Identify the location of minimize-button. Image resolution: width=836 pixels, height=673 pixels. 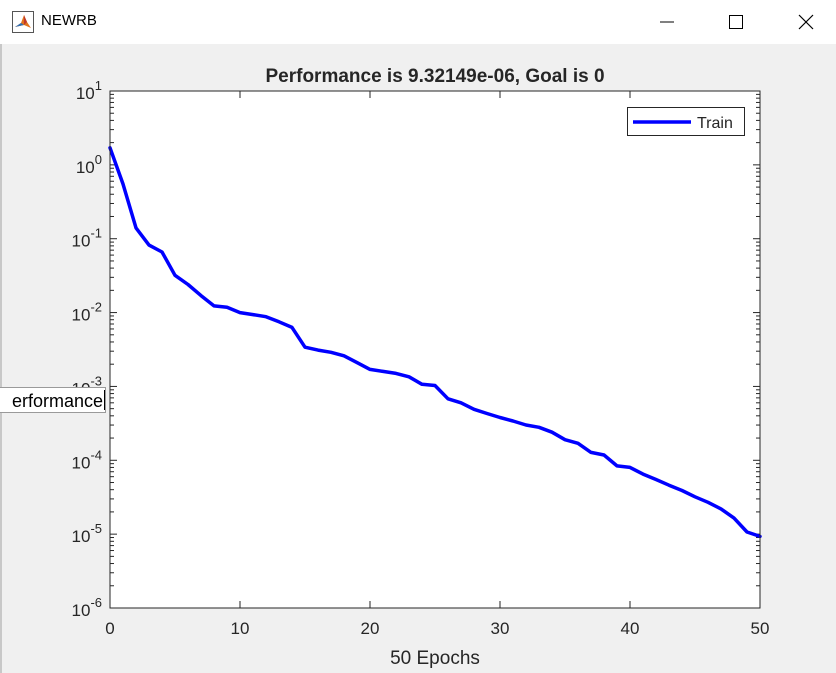
(667, 22).